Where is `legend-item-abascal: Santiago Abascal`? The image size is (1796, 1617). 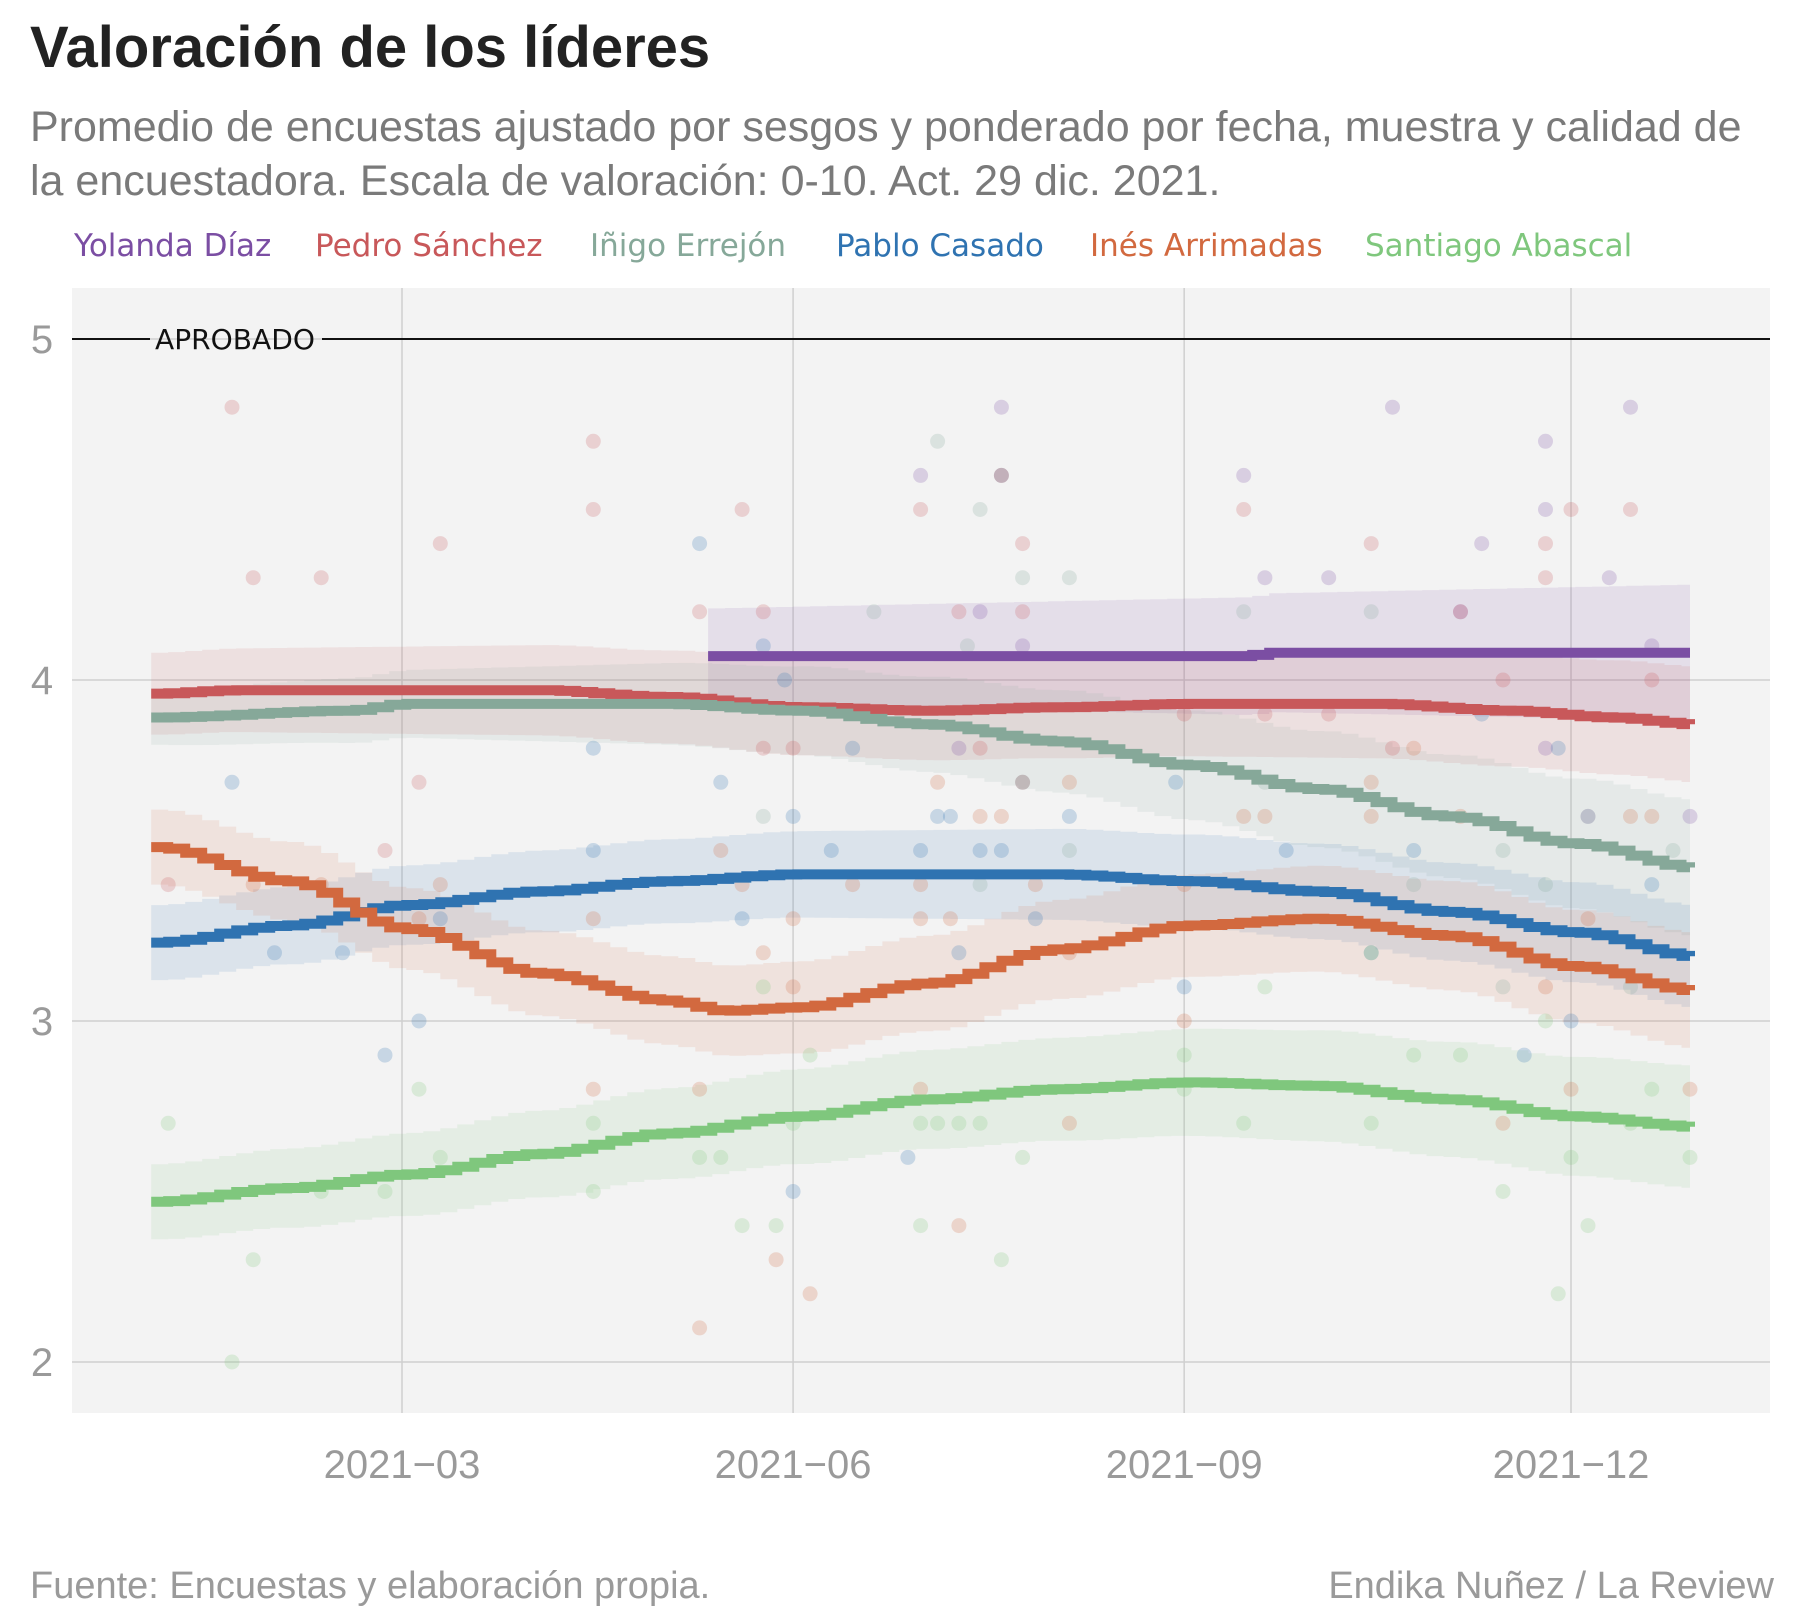
legend-item-abascal: Santiago Abascal is located at coordinates (1499, 246).